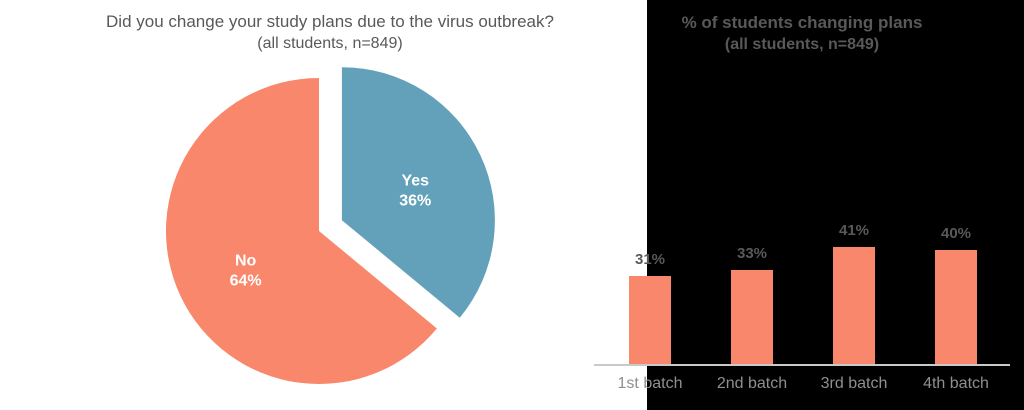 Image resolution: width=1024 pixels, height=410 pixels. I want to click on bar-title-line2: (all students, n=849), so click(802, 44).